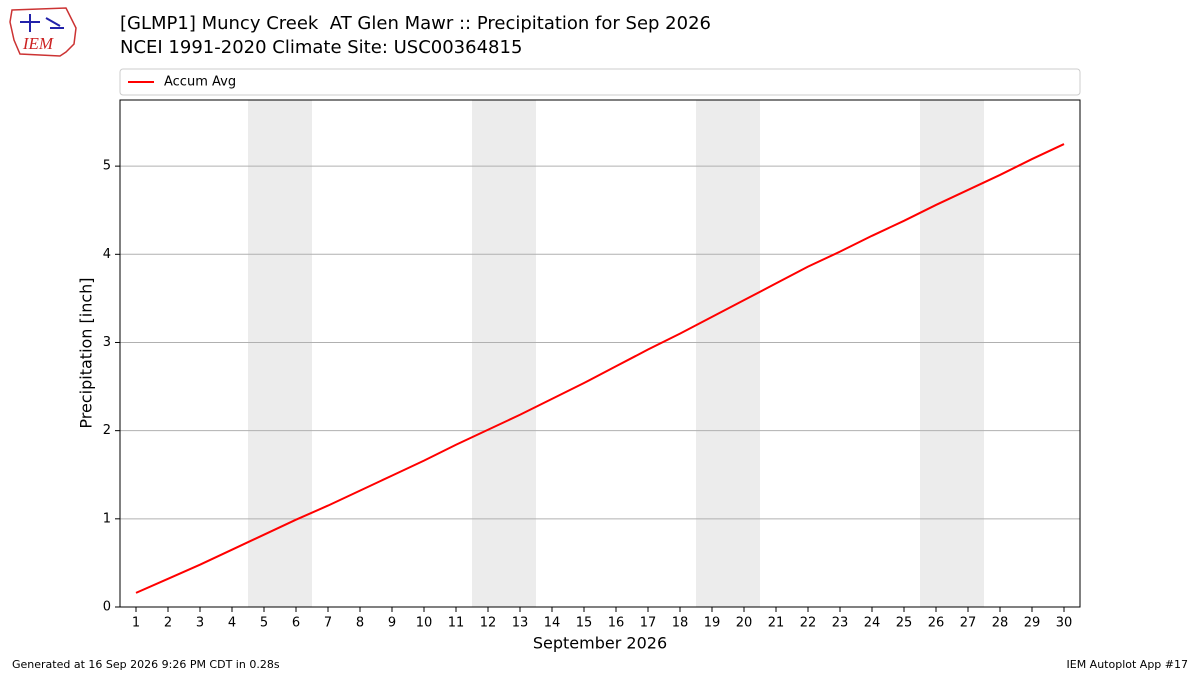  I want to click on x-tick-label: 20, so click(744, 623).